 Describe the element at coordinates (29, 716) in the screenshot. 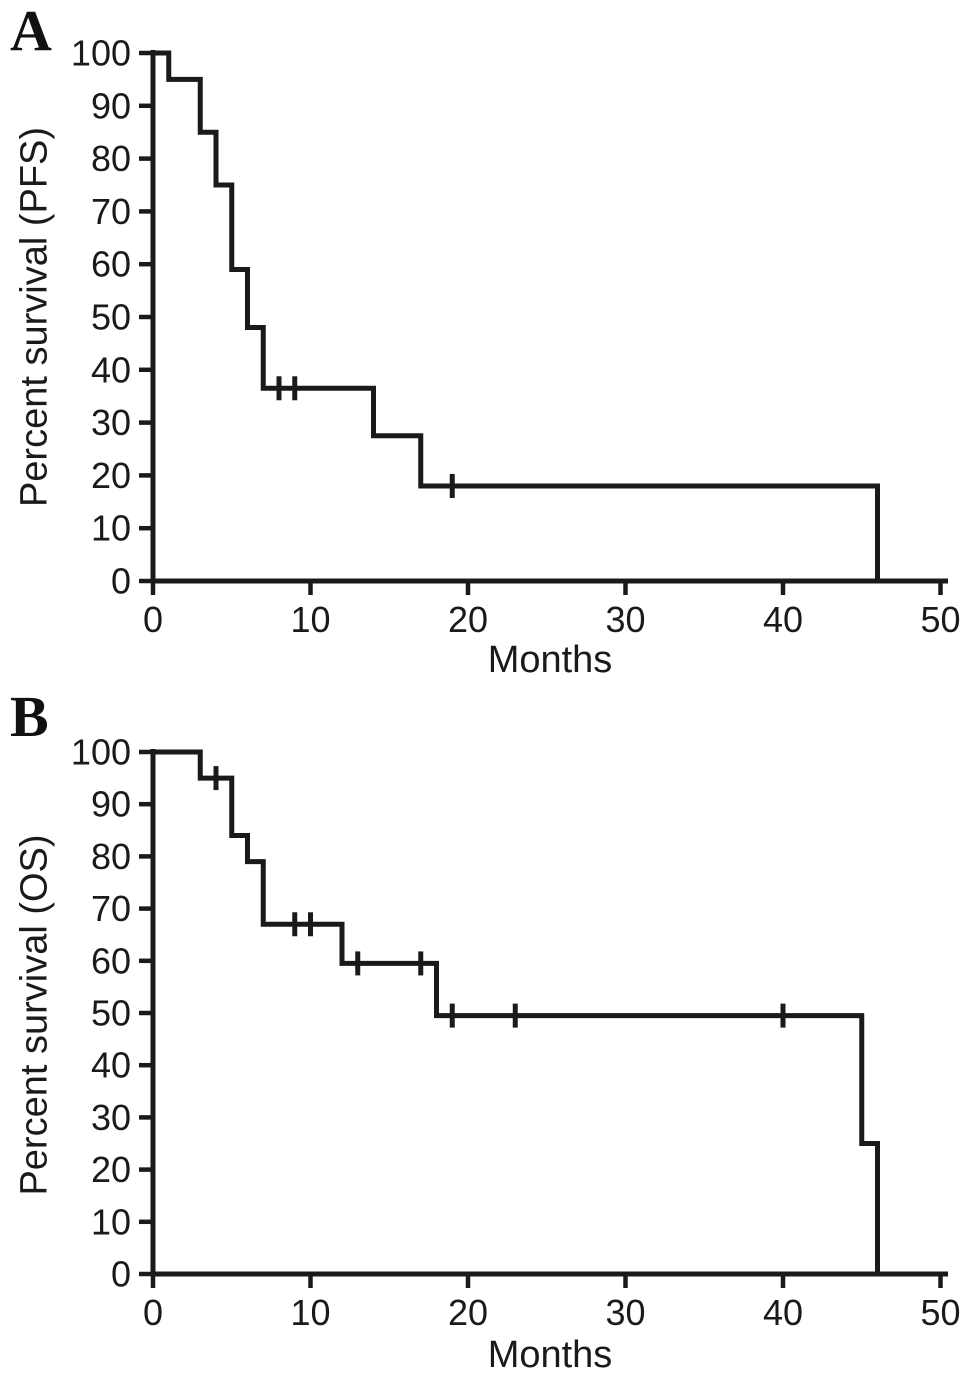

I see `panel-b-letter: B` at that location.